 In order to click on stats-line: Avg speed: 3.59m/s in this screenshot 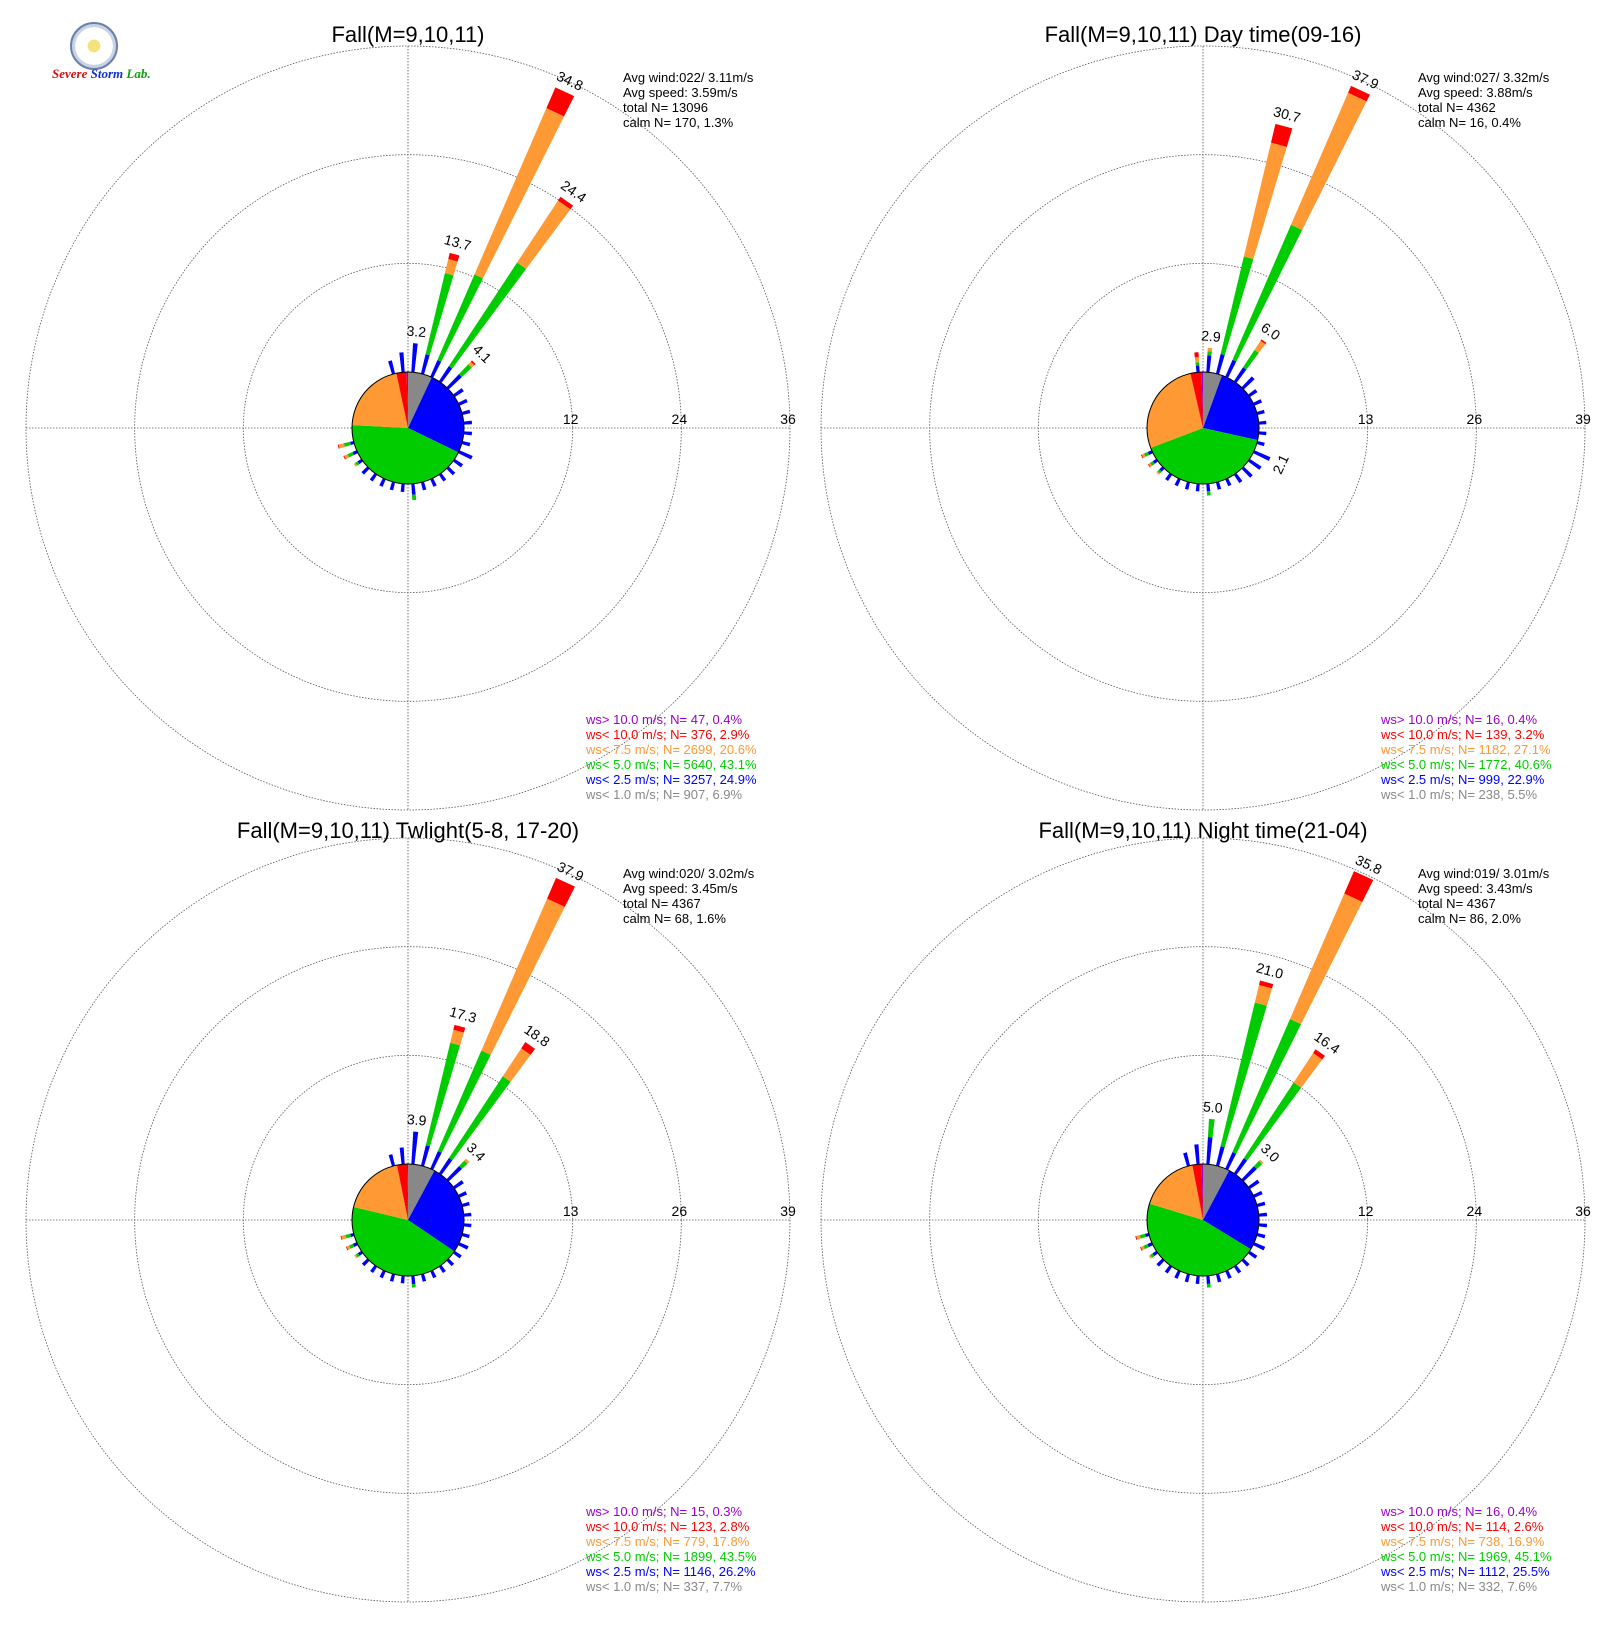, I will do `click(680, 92)`.